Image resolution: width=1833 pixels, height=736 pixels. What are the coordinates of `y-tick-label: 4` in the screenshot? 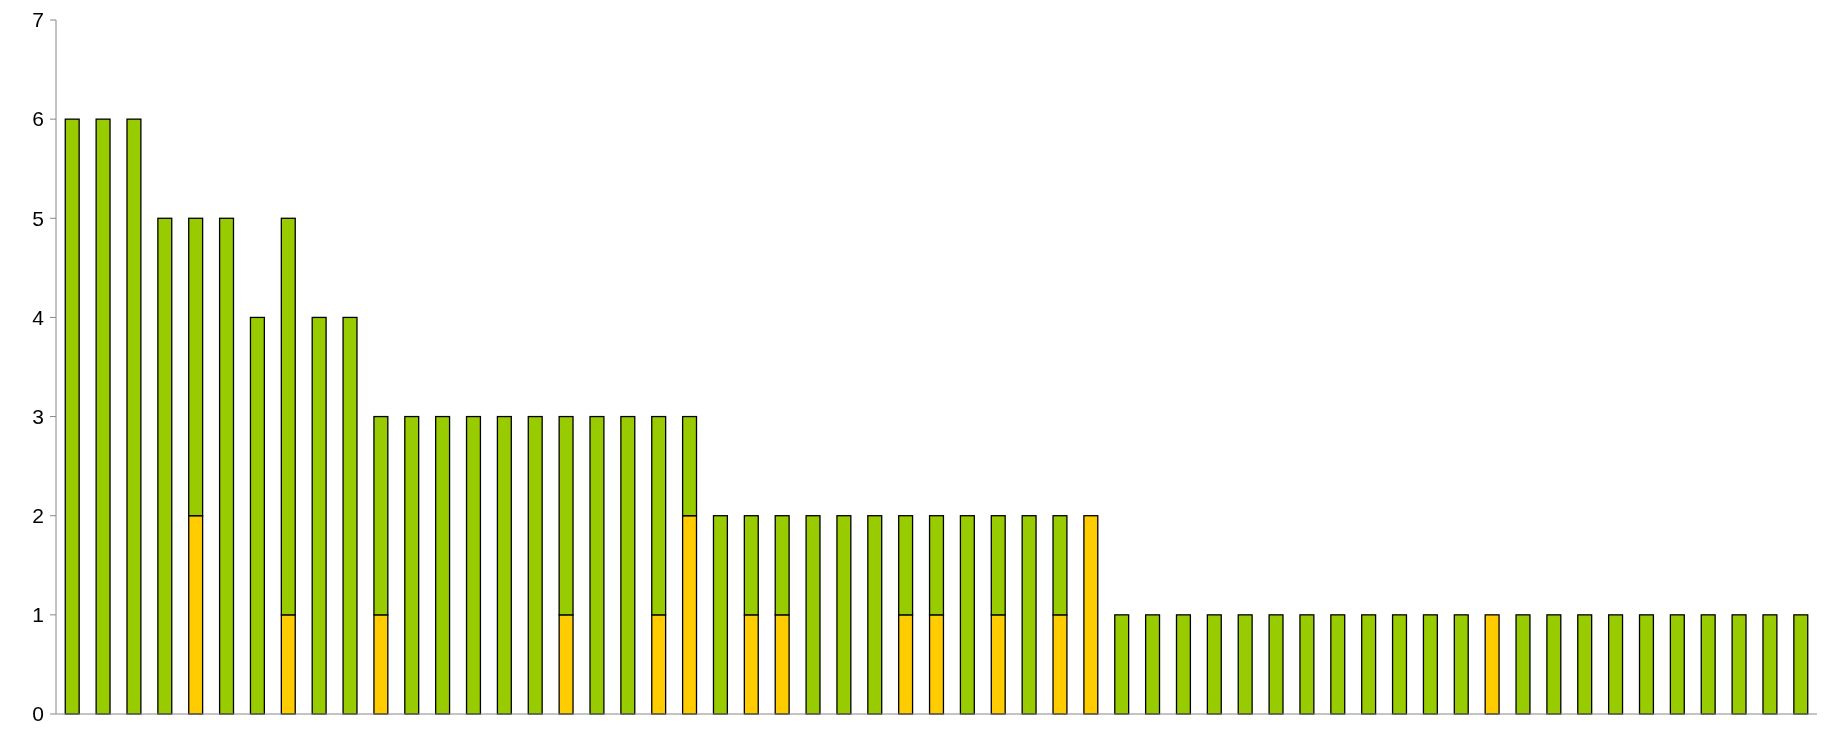 It's located at (38, 317).